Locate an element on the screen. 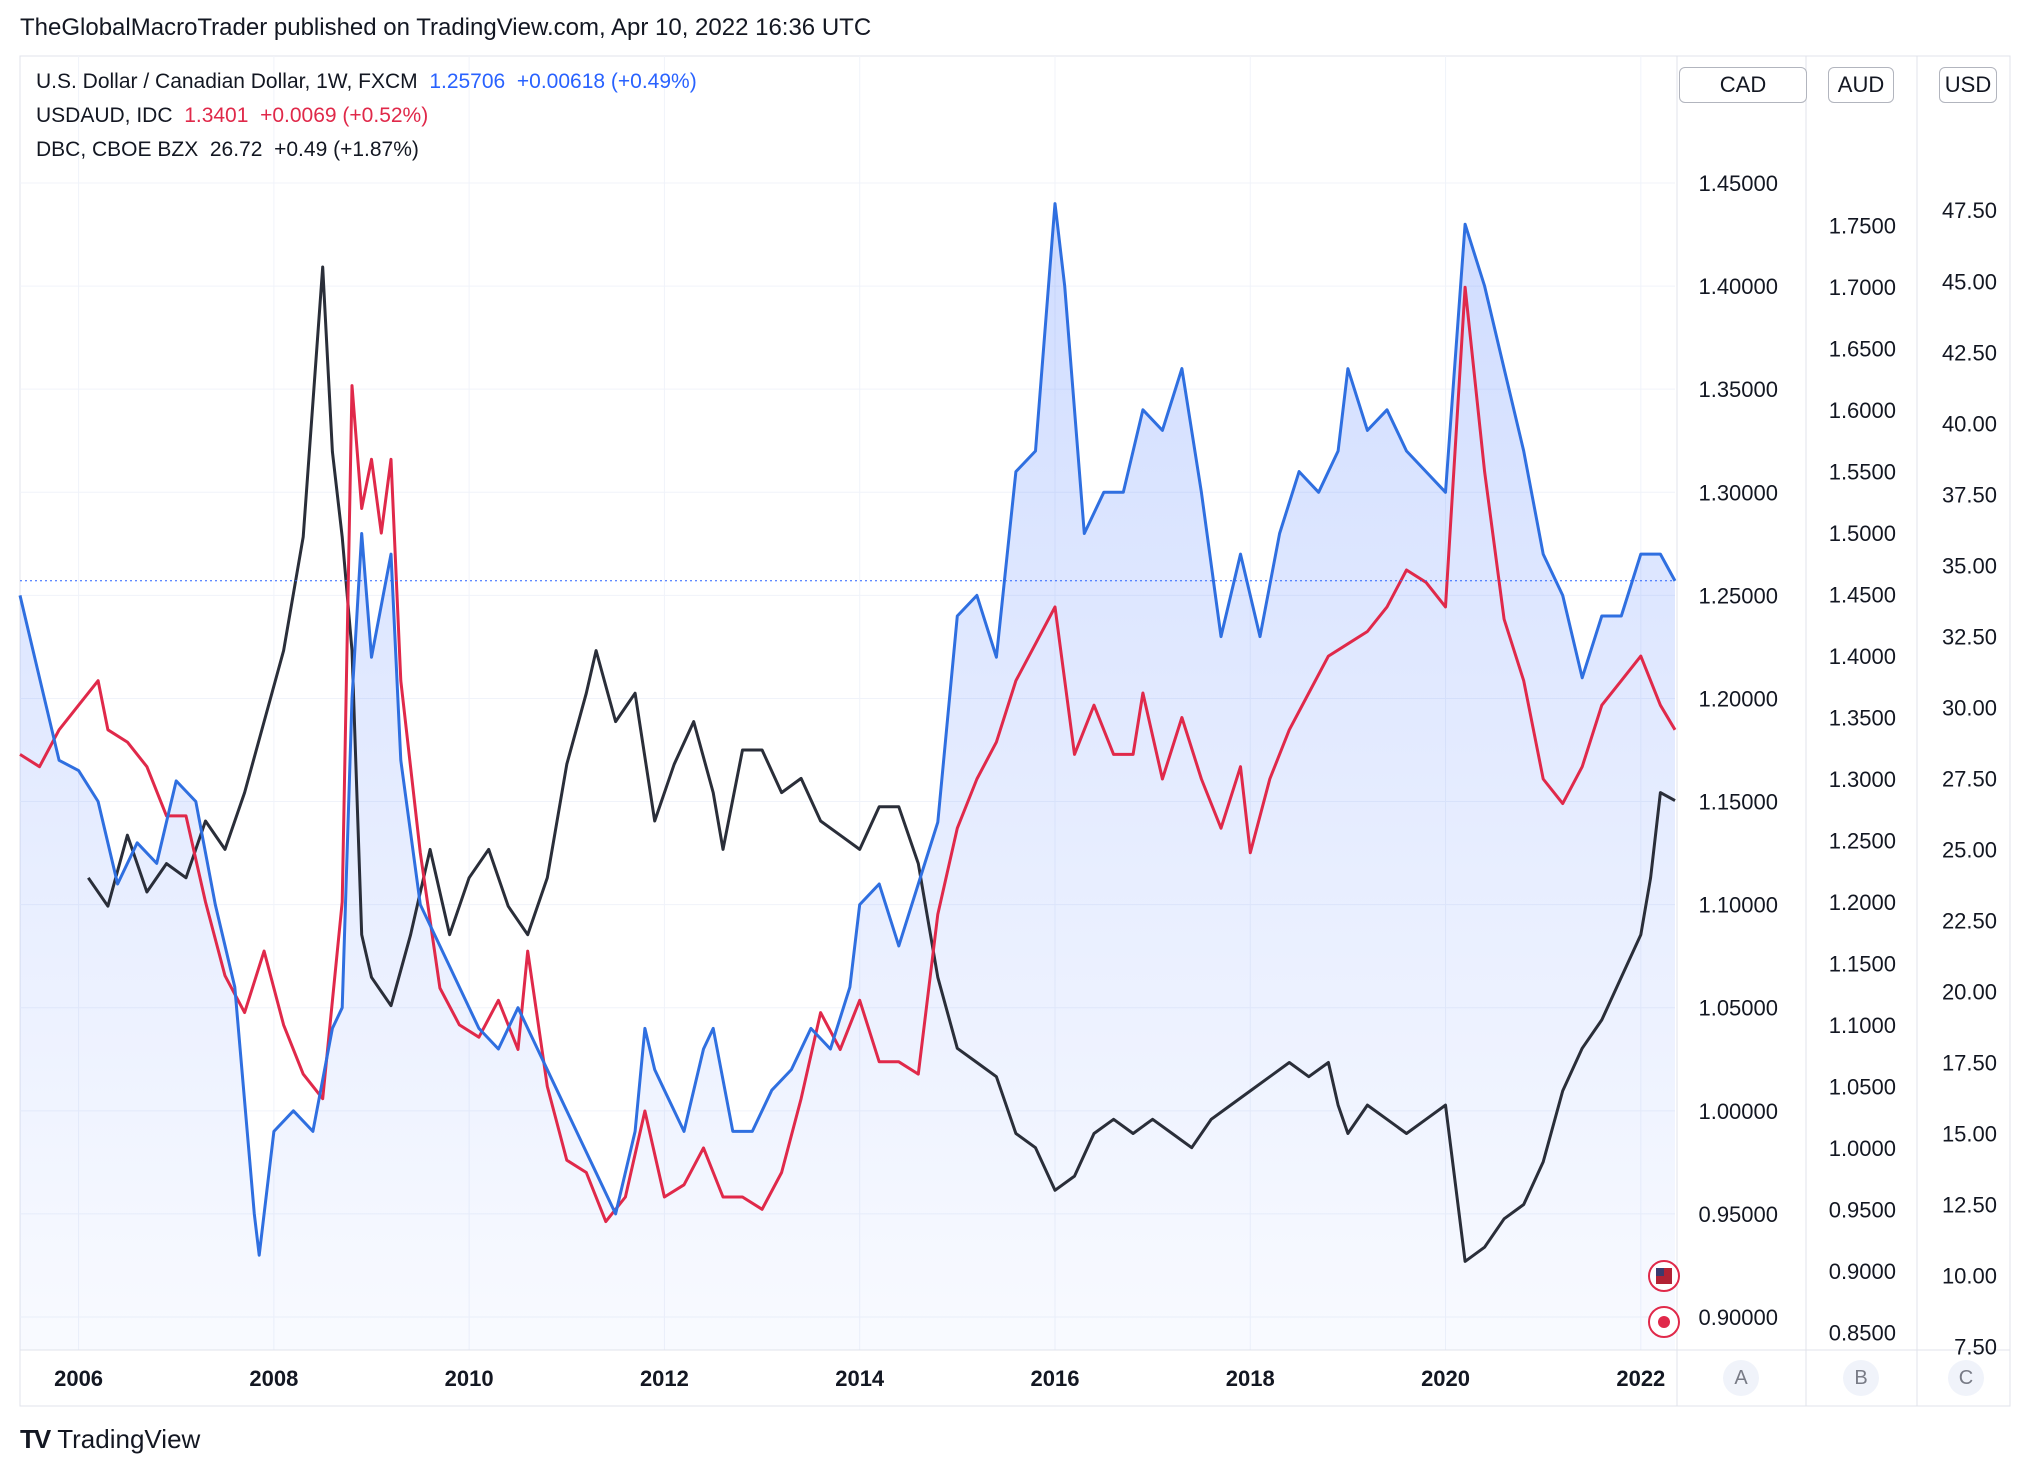 The height and width of the screenshot is (1468, 2028). x-tick-label: 2006 is located at coordinates (78, 1378).